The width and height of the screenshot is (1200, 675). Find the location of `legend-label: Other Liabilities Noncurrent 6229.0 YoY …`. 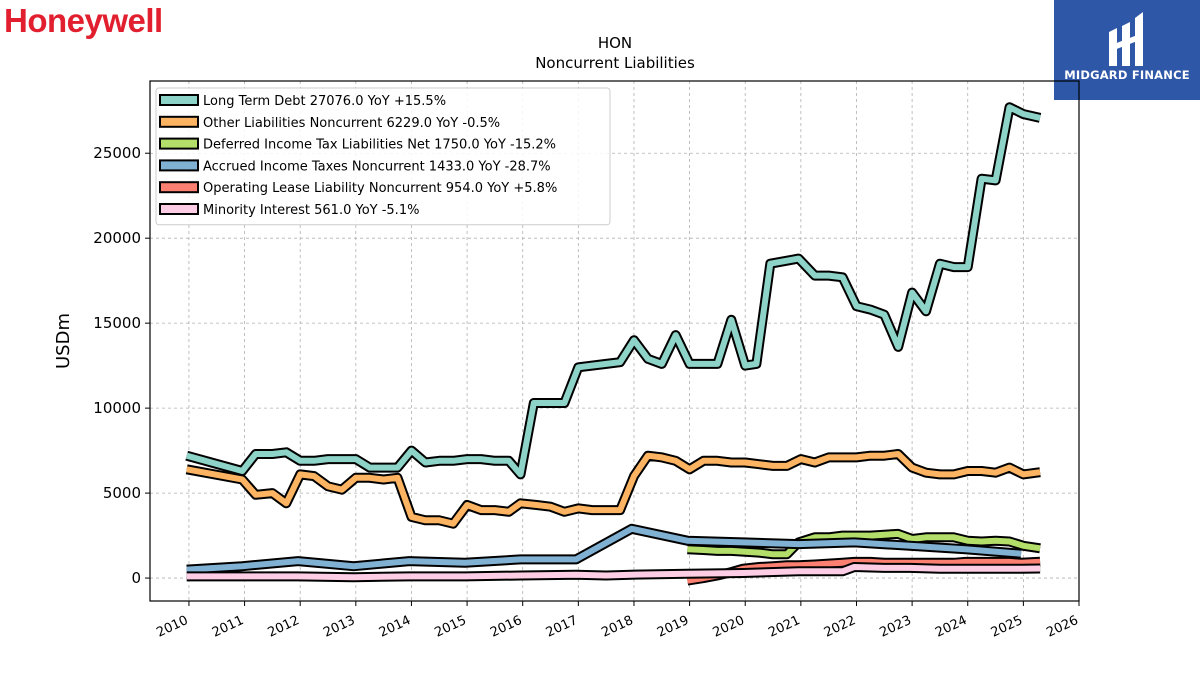

legend-label: Other Liabilities Noncurrent 6229.0 YoY … is located at coordinates (351, 123).